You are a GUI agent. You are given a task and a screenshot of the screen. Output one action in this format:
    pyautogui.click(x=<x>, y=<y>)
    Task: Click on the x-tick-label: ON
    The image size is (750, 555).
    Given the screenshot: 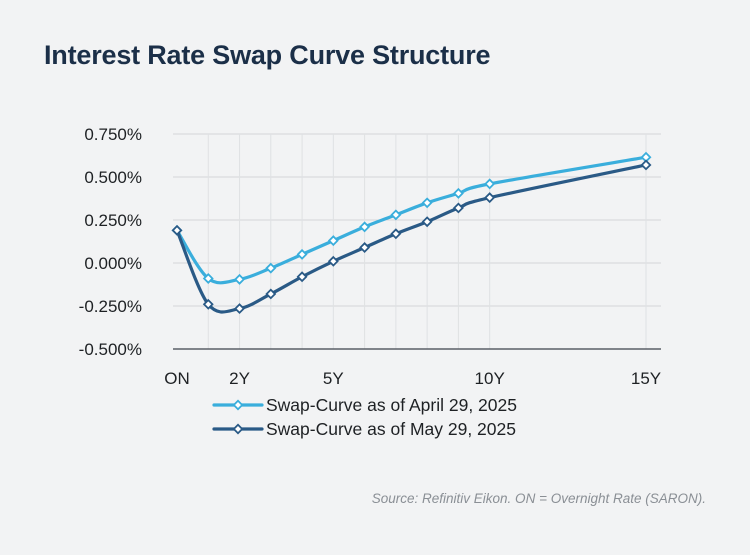 What is the action you would take?
    pyautogui.click(x=177, y=378)
    